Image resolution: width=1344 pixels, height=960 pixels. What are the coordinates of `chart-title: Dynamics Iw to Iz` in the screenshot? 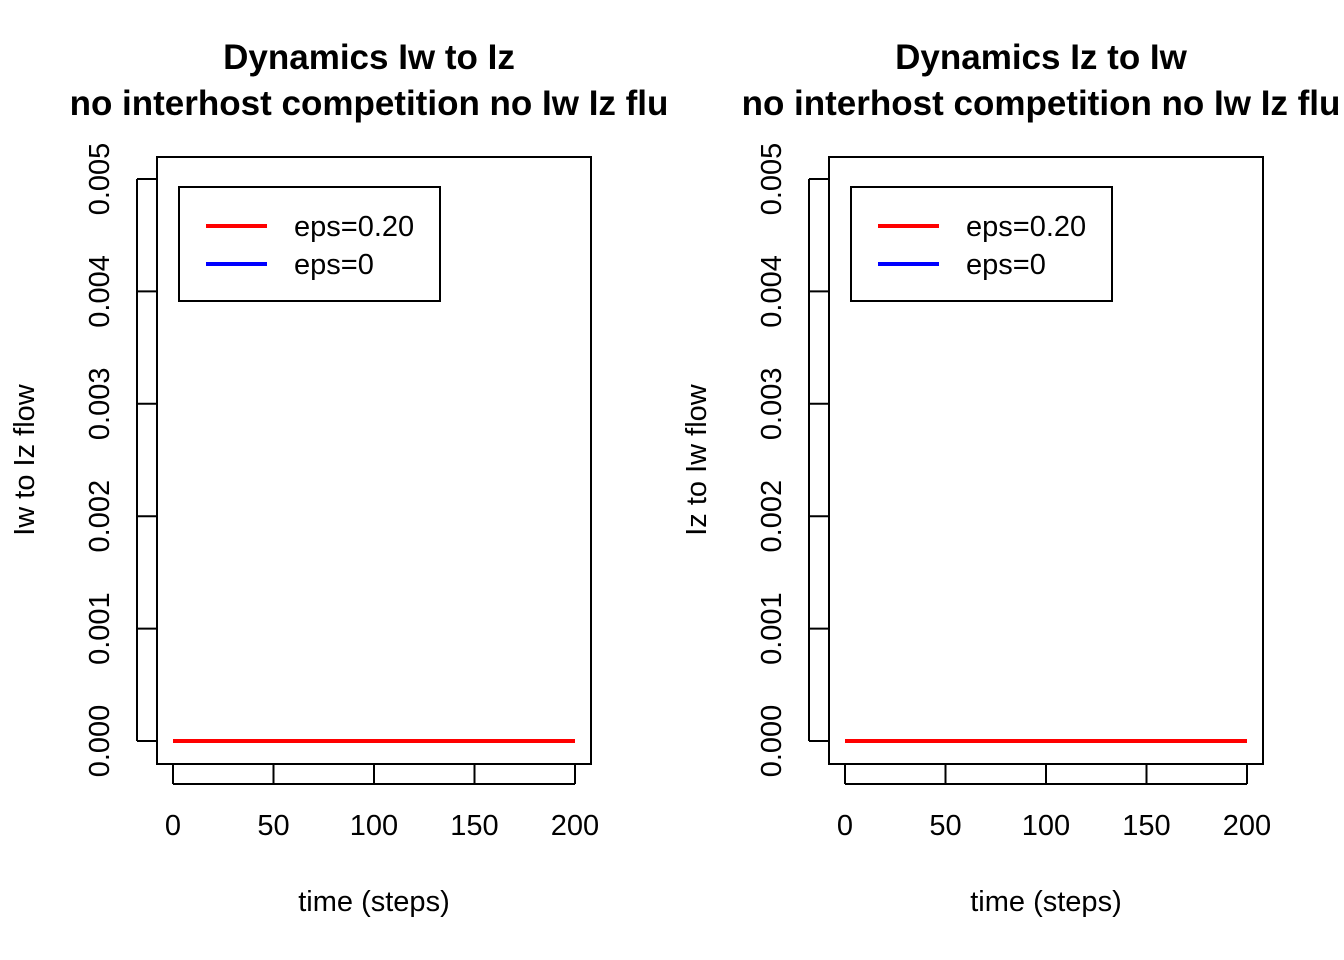 It's located at (369, 57).